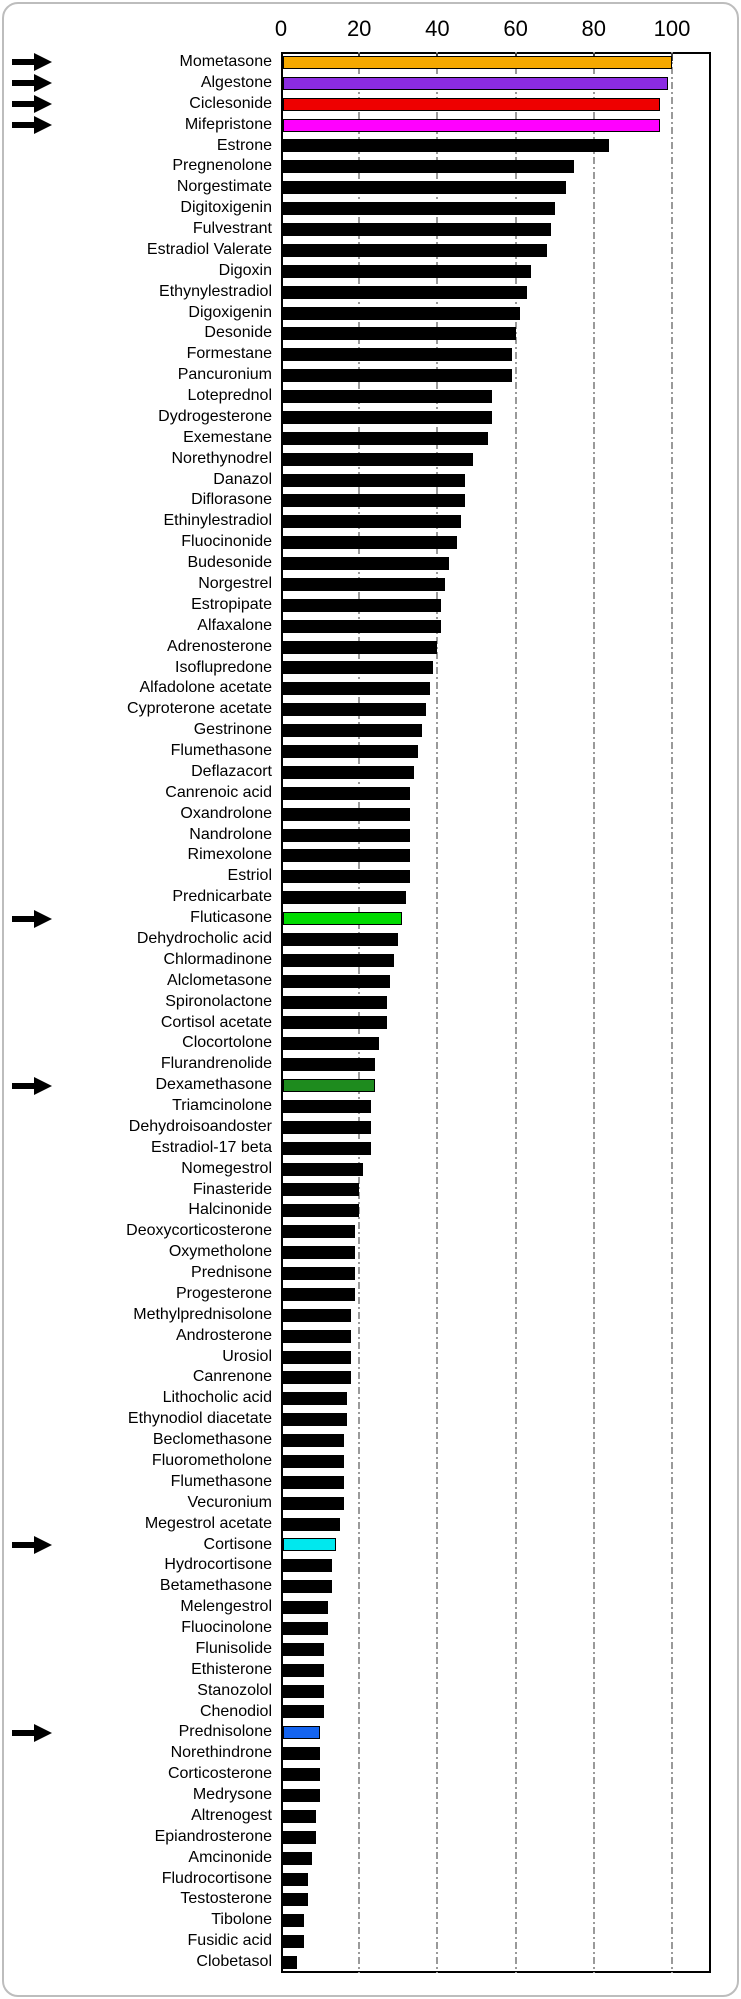 The width and height of the screenshot is (741, 1999). I want to click on bar-label: Halcinonide, so click(230, 1210).